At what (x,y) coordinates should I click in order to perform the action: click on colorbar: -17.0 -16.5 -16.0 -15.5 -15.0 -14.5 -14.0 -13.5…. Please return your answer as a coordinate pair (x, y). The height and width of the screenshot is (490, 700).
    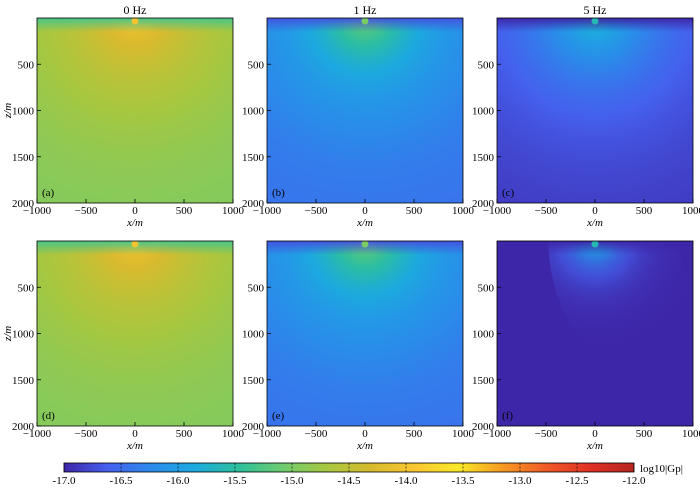
    Looking at the image, I should click on (368, 474).